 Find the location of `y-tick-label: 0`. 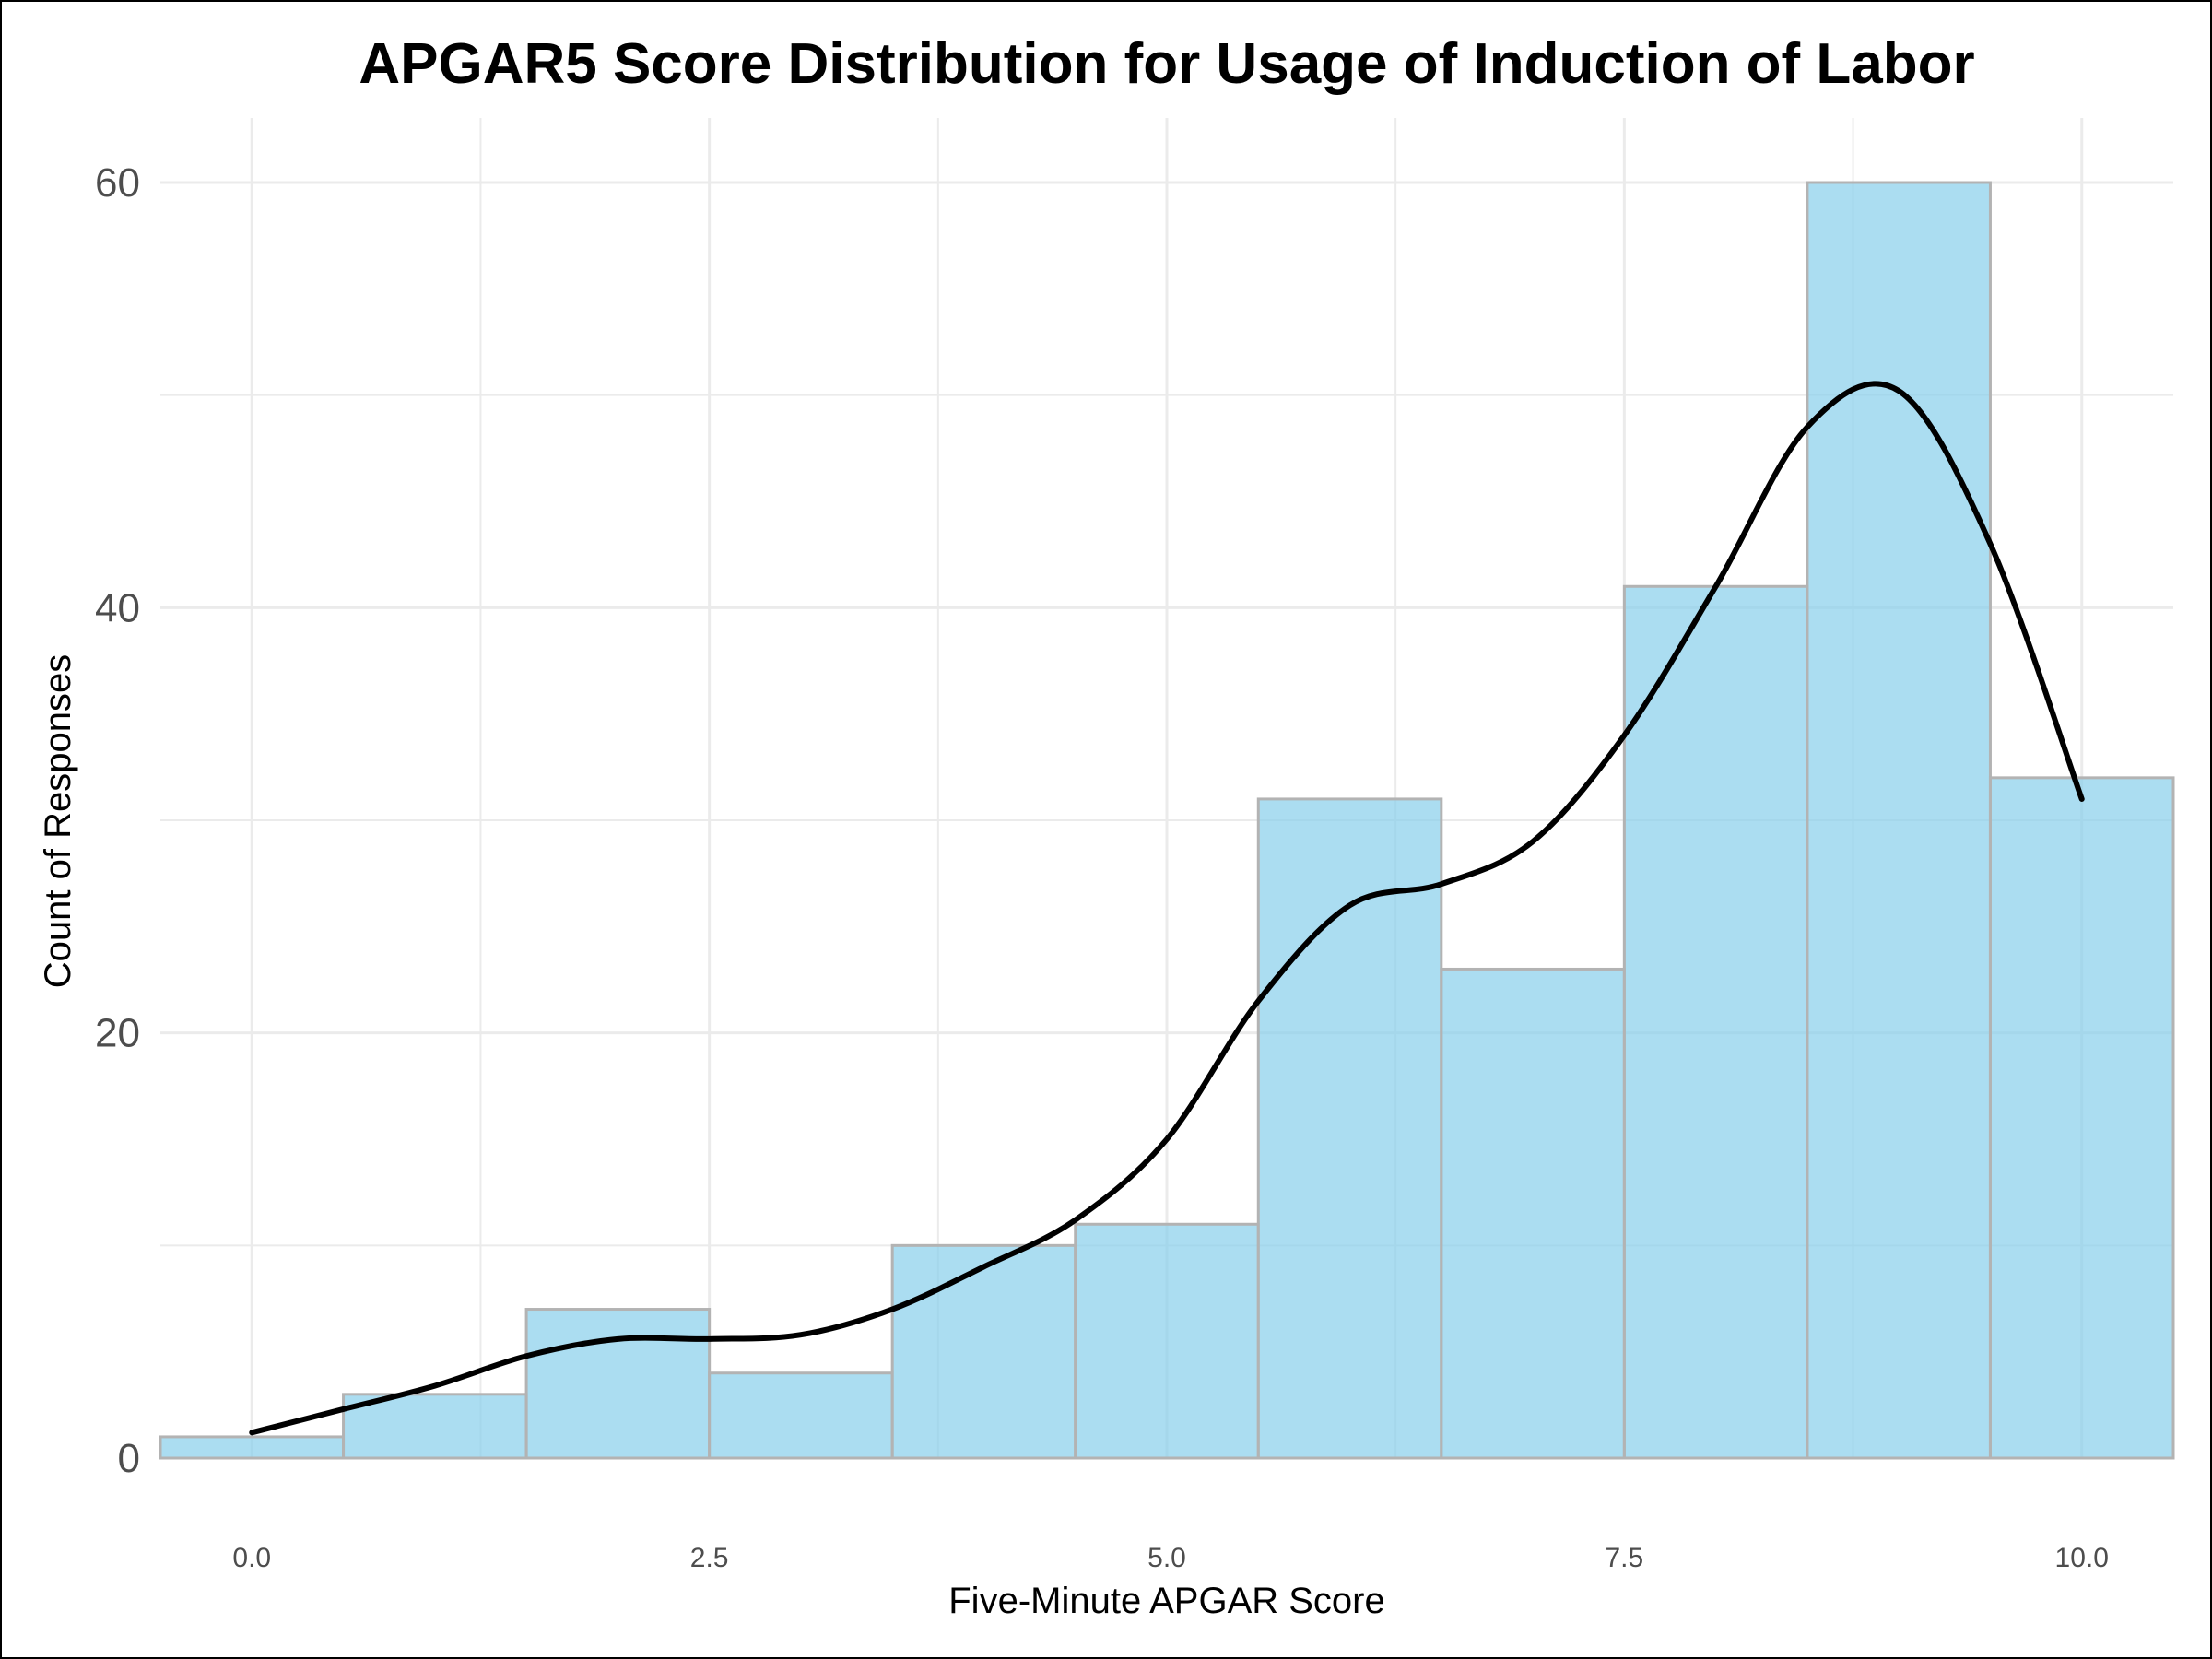

y-tick-label: 0 is located at coordinates (129, 1458).